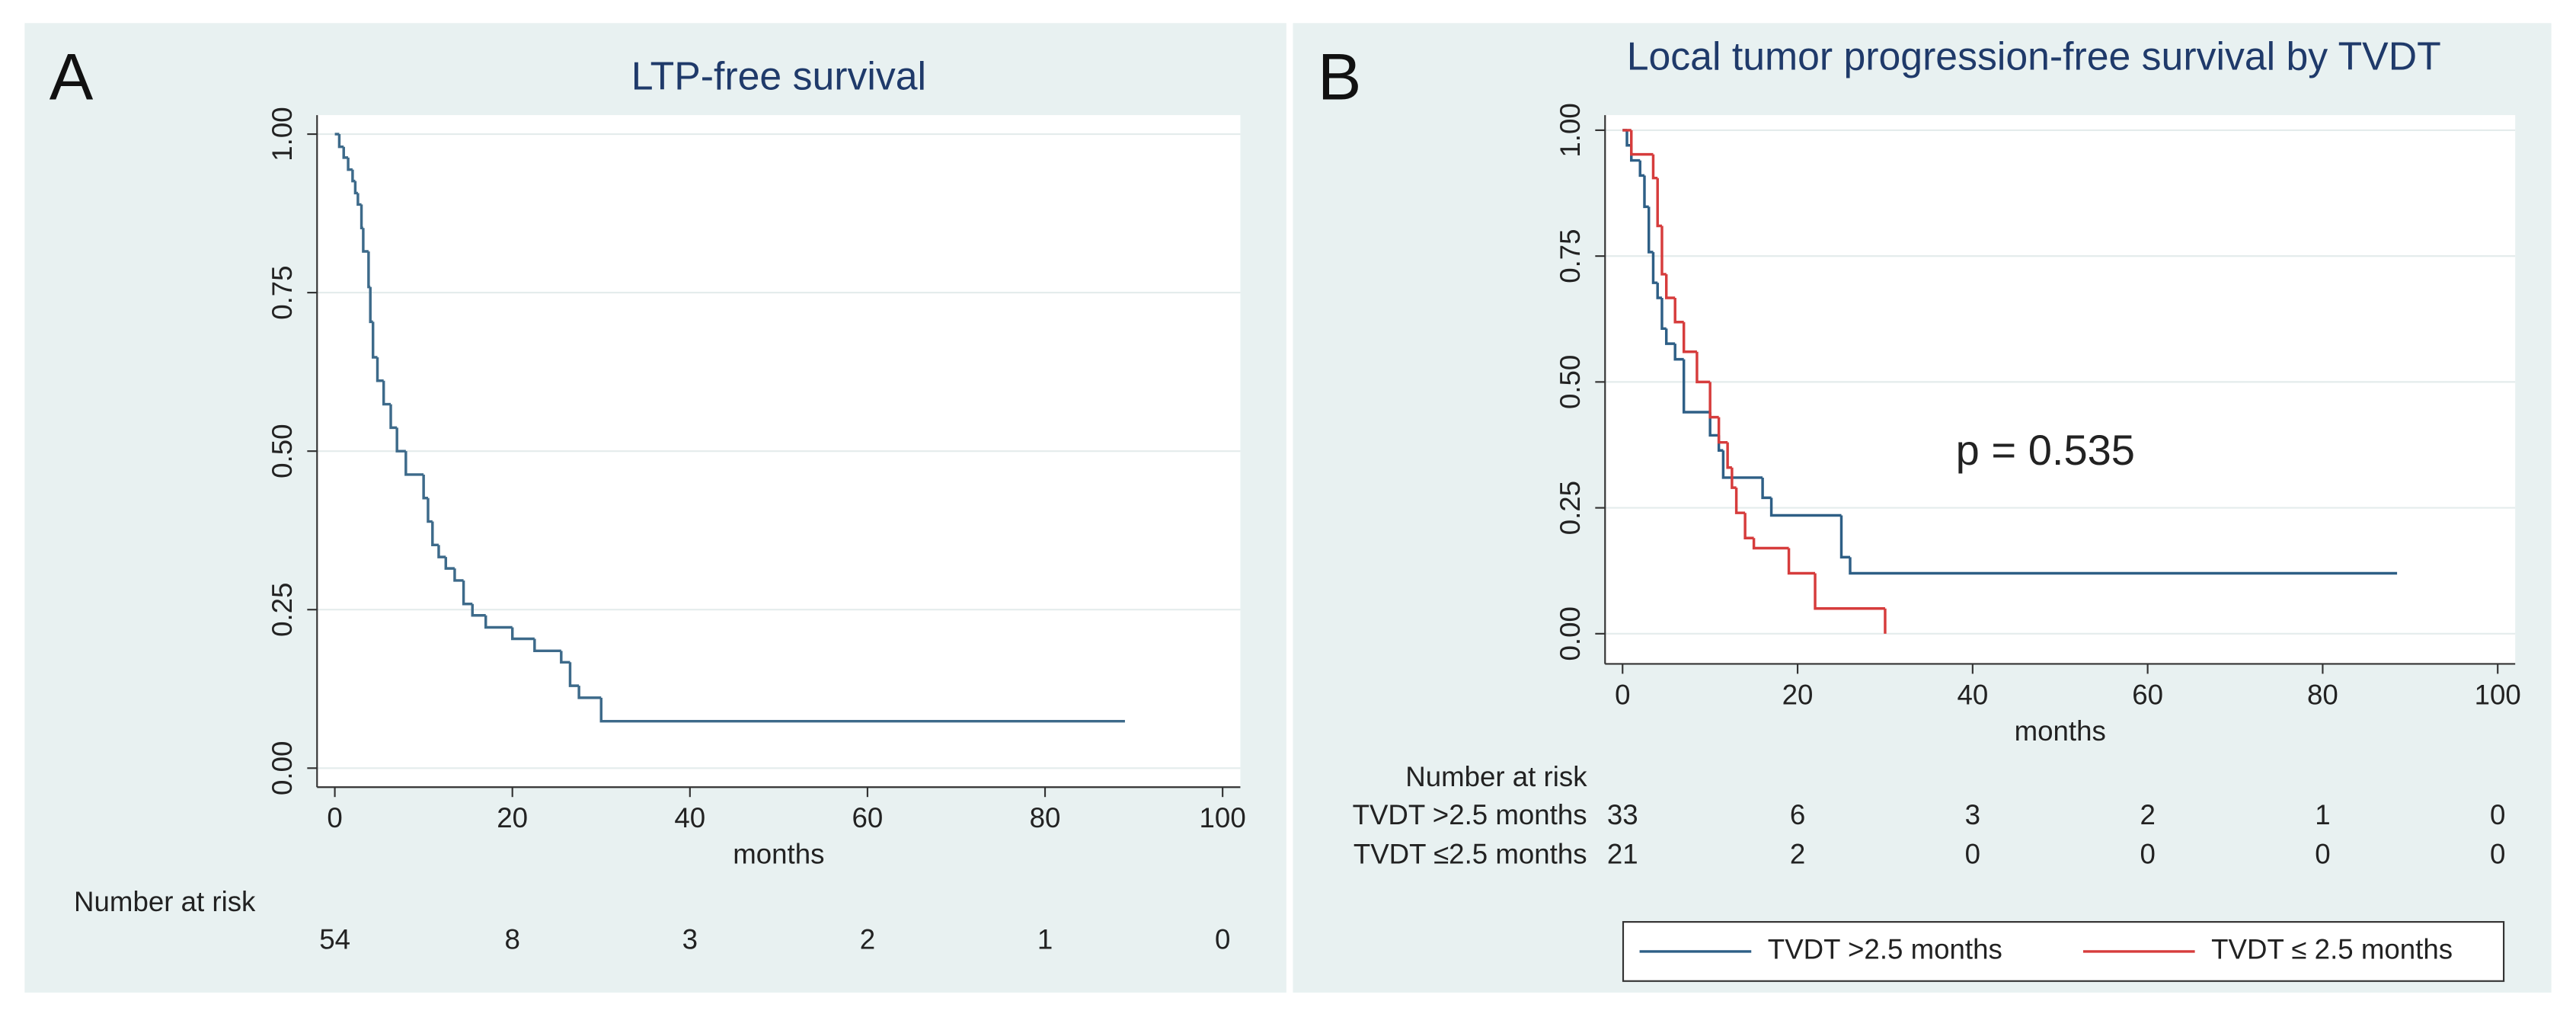  I want to click on risk-count: 33, so click(1623, 814).